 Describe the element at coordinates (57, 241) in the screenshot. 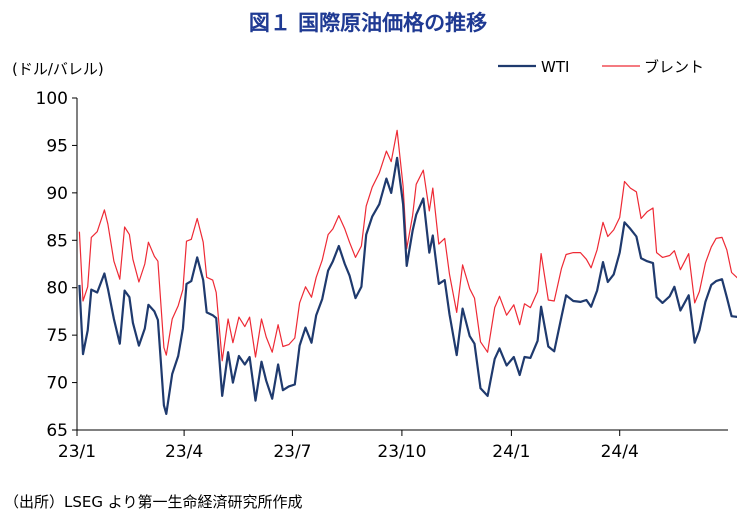

I see `y-tick-label: 85` at that location.